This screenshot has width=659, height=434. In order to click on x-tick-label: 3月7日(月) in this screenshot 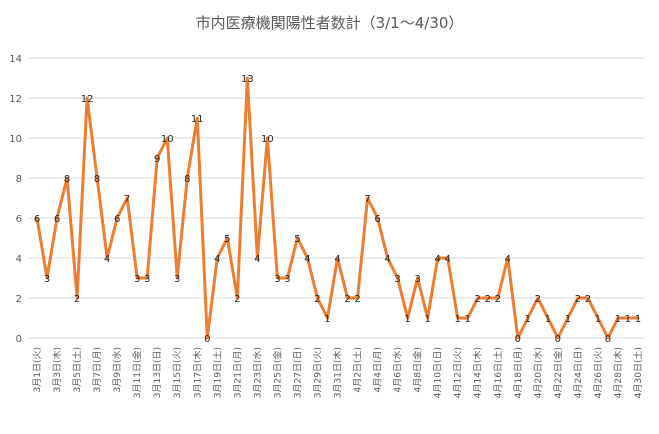, I will do `click(97, 369)`.